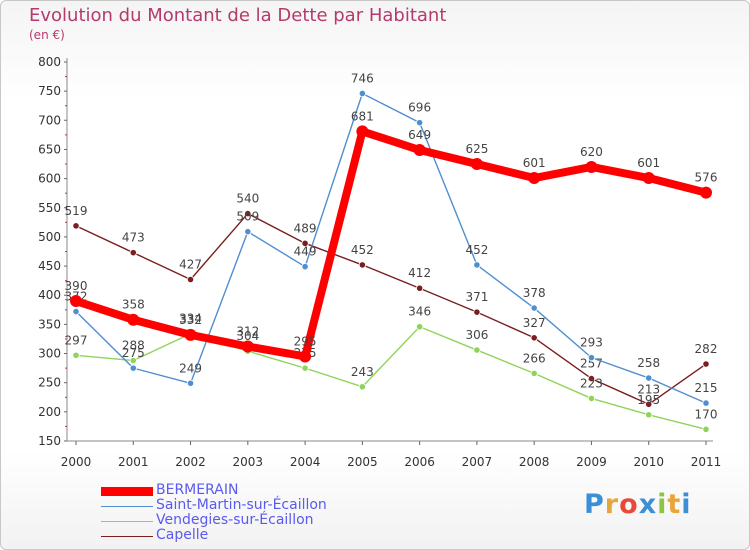  I want to click on x-tick-label: 2007, so click(477, 462).